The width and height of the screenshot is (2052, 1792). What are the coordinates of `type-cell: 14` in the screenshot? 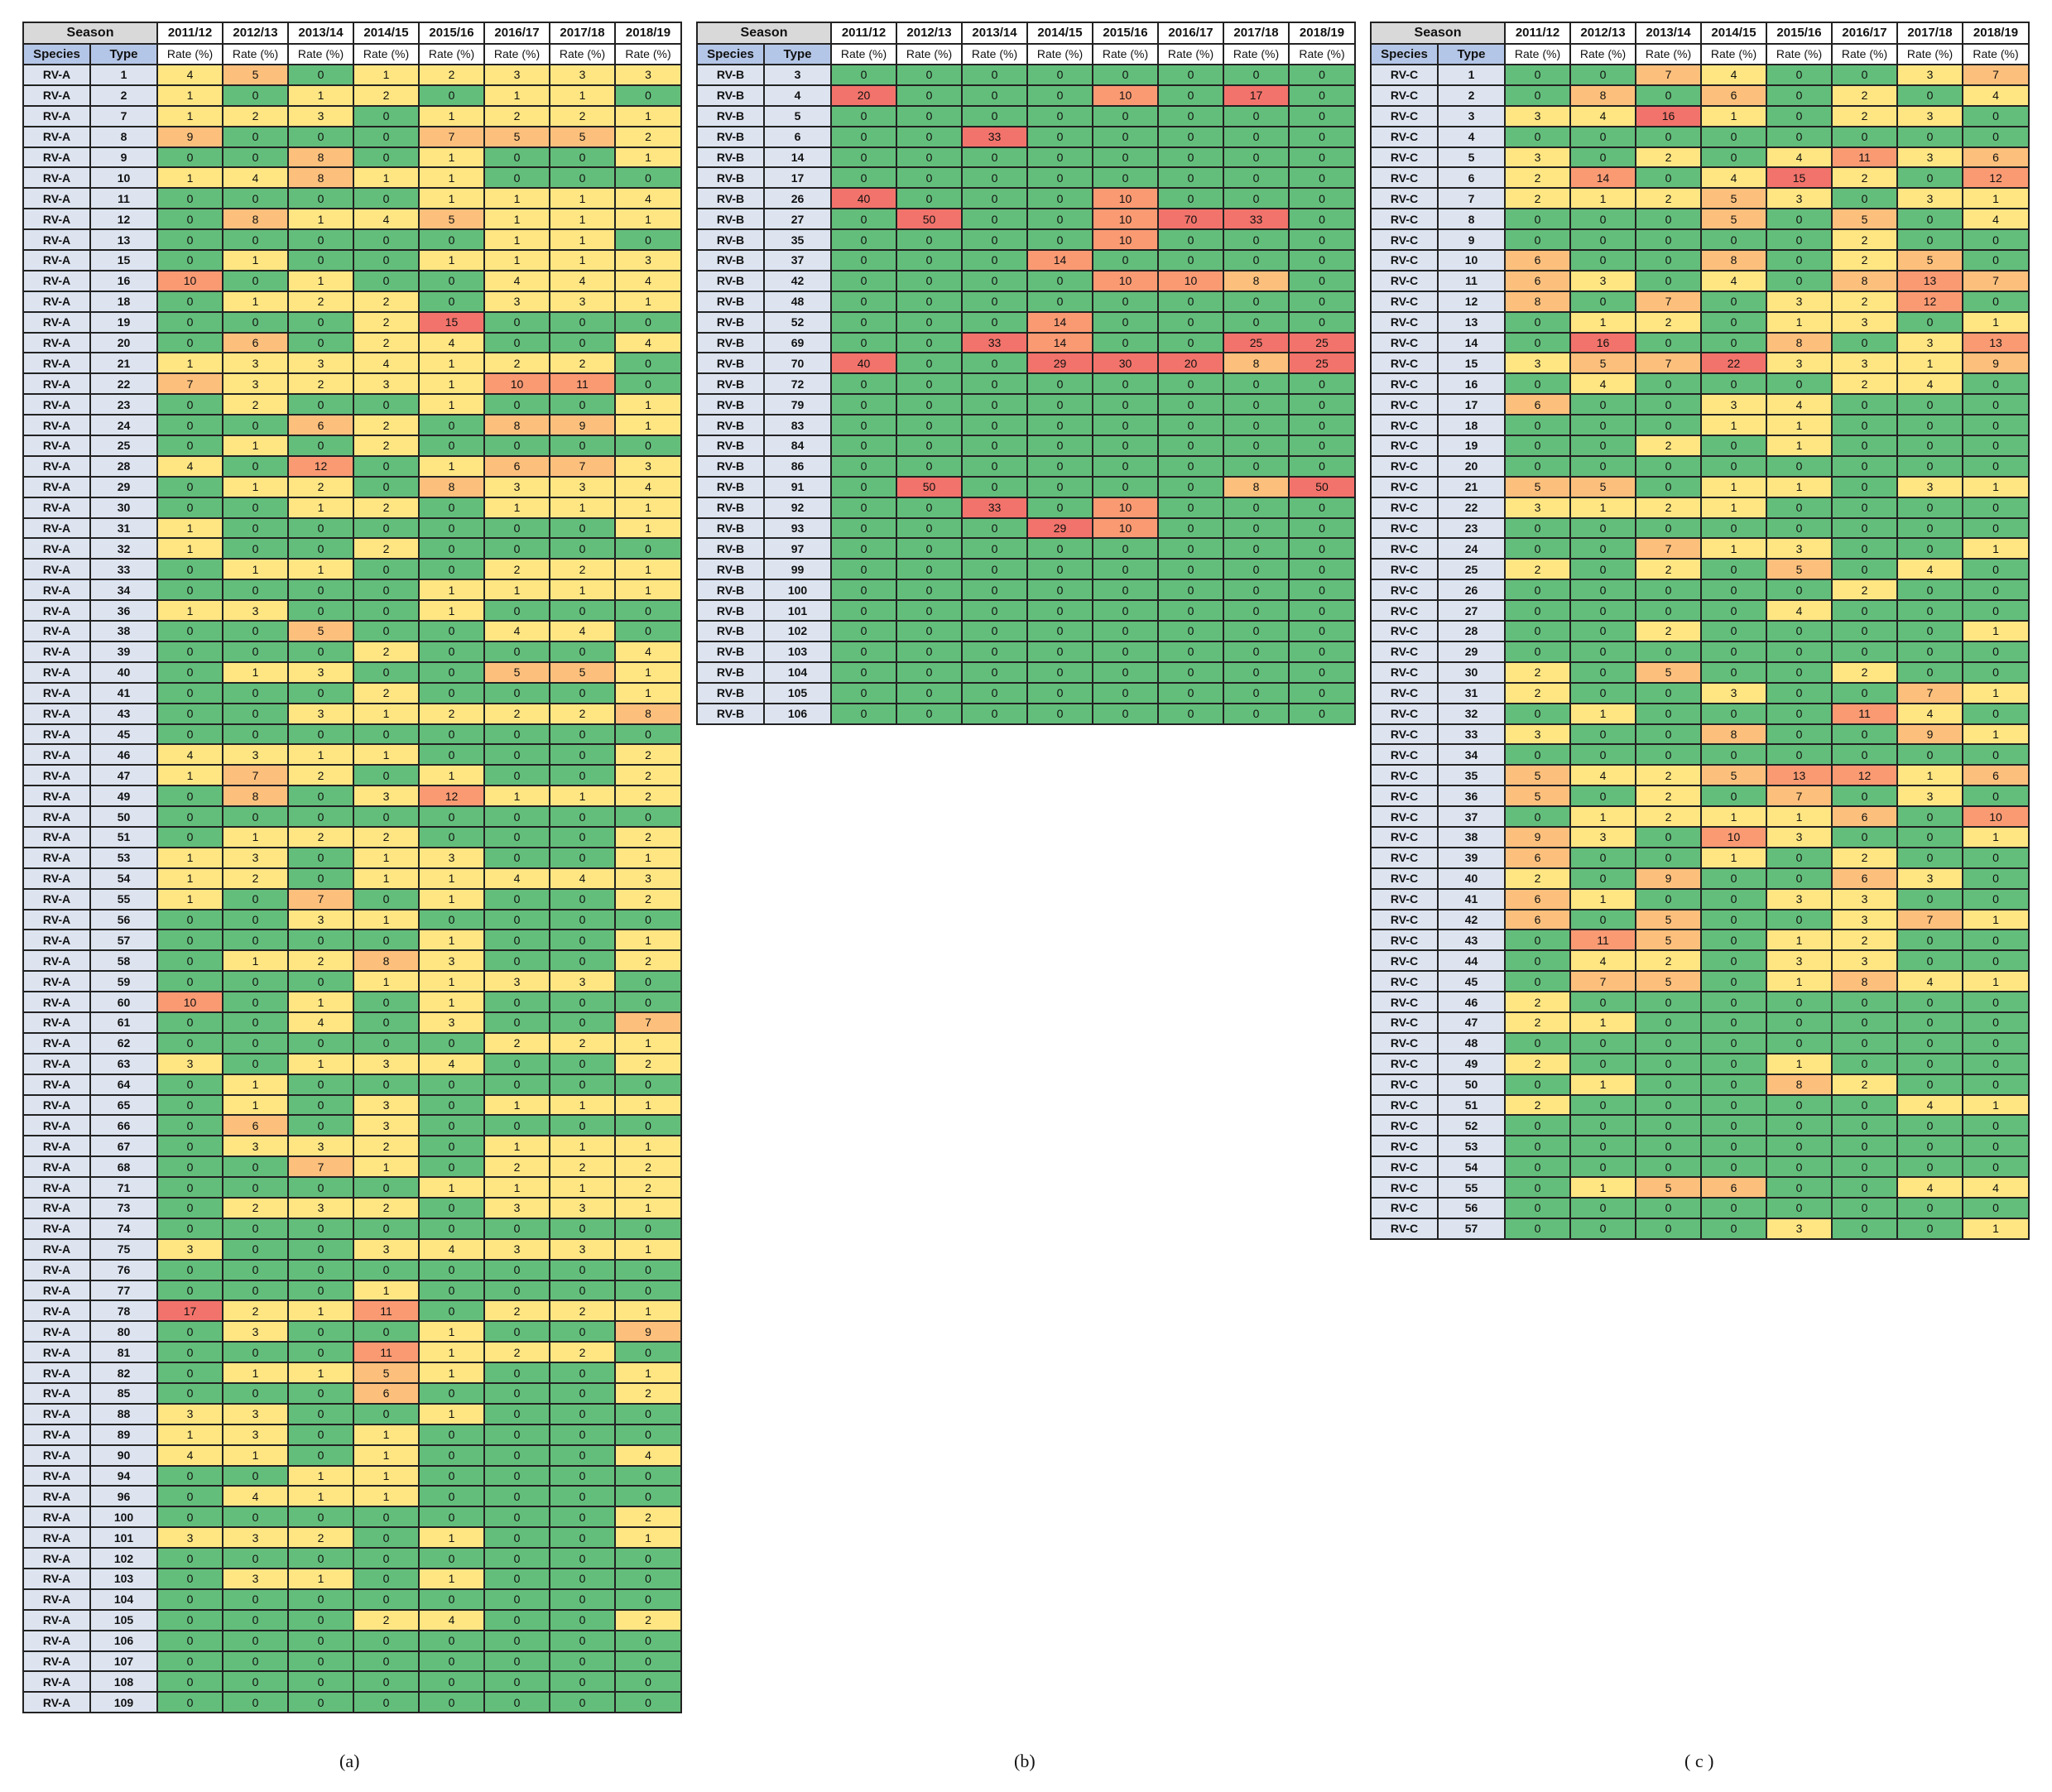 It's located at (797, 157).